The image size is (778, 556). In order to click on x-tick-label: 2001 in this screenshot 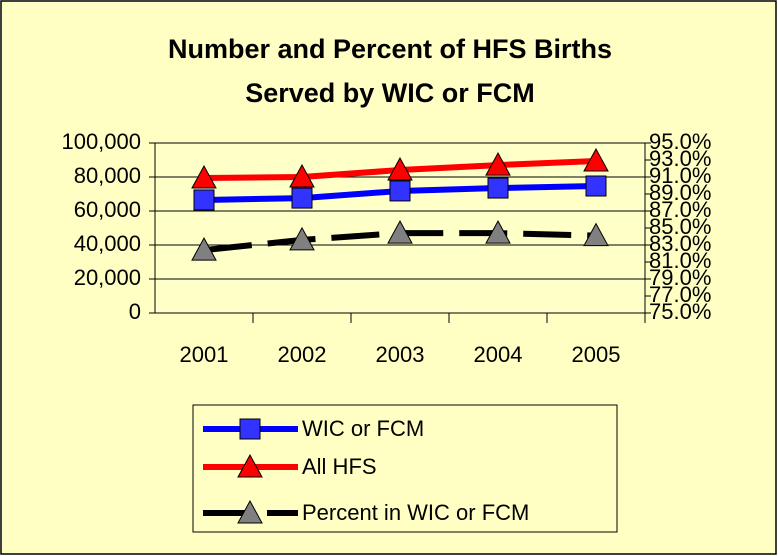, I will do `click(204, 354)`.